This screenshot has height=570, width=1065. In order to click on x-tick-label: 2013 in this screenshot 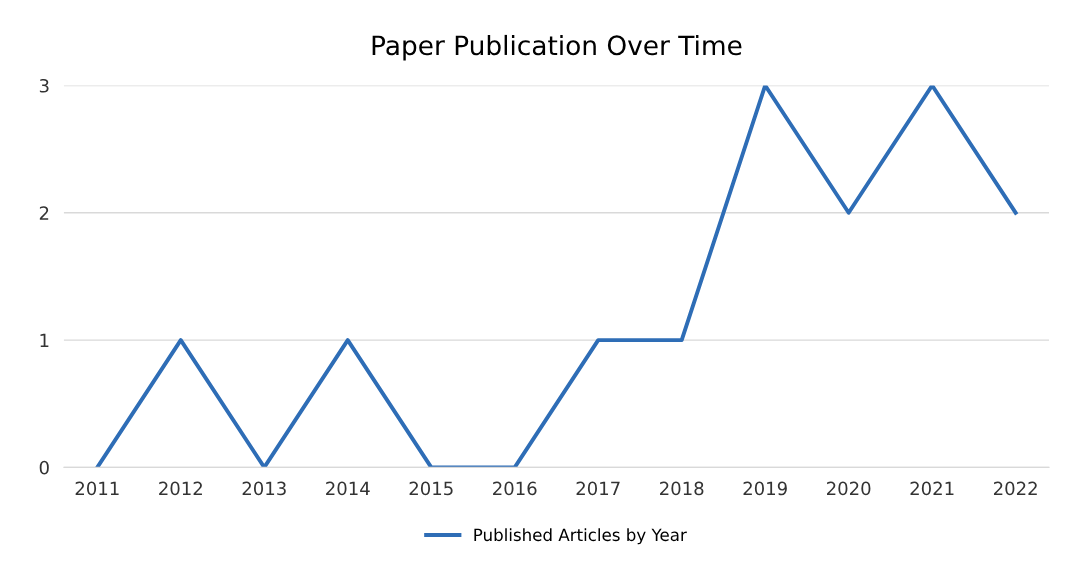, I will do `click(264, 488)`.